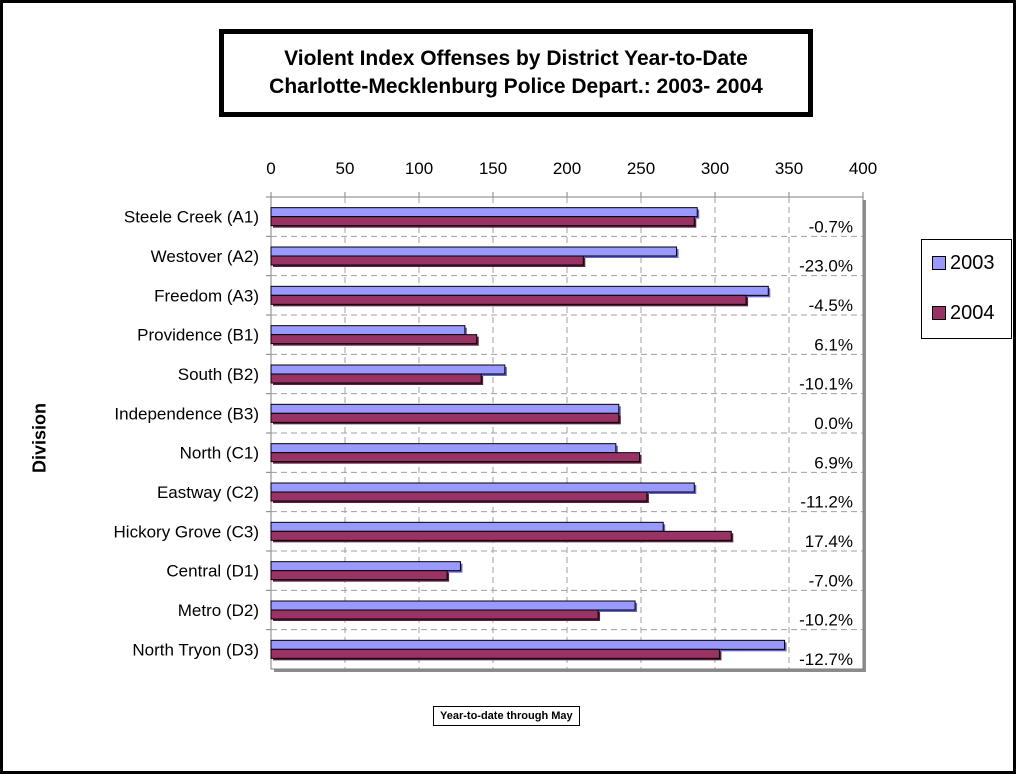 Image resolution: width=1016 pixels, height=774 pixels. Describe the element at coordinates (506, 716) in the screenshot. I see `x-axis-title: Year-to-date through May` at that location.